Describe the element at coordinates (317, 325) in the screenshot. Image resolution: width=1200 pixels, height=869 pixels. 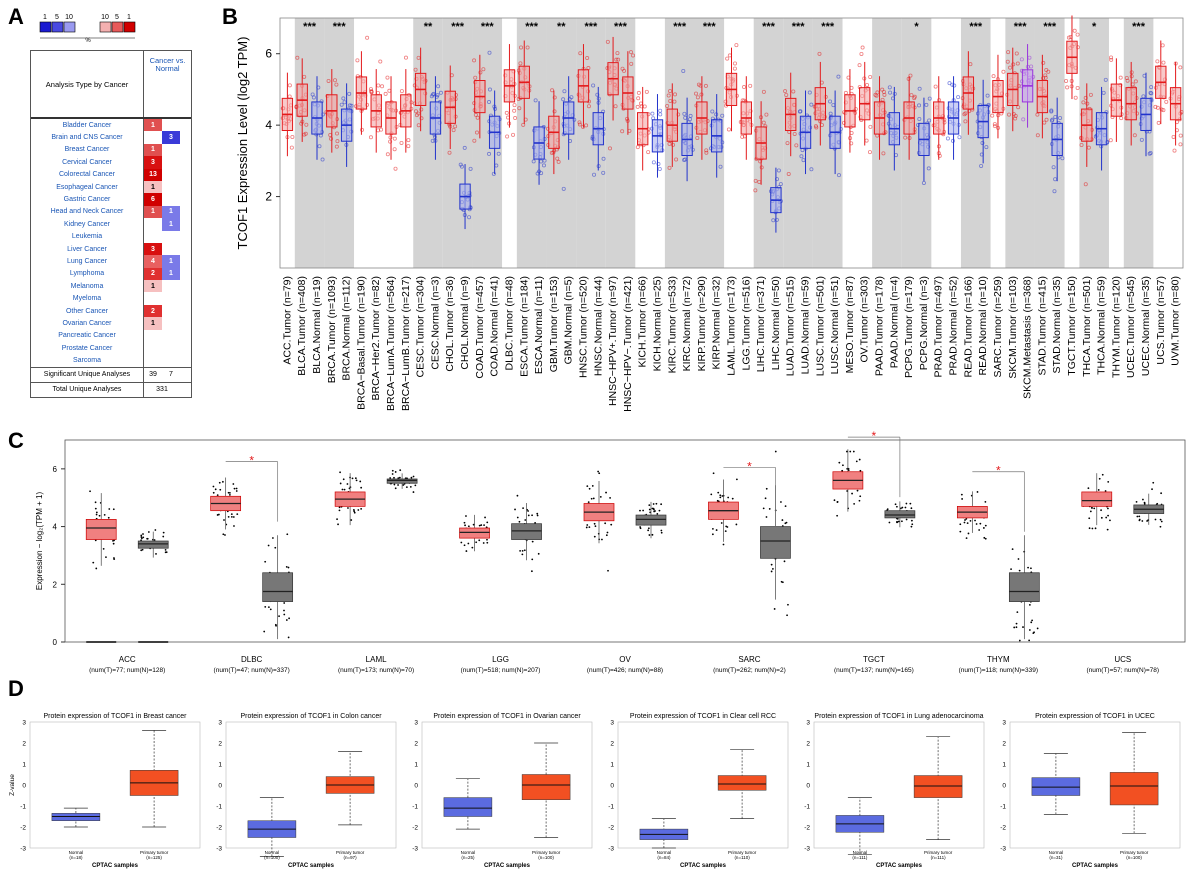
I see `x-tick-label: BLCA.Normal (n=19)` at that location.